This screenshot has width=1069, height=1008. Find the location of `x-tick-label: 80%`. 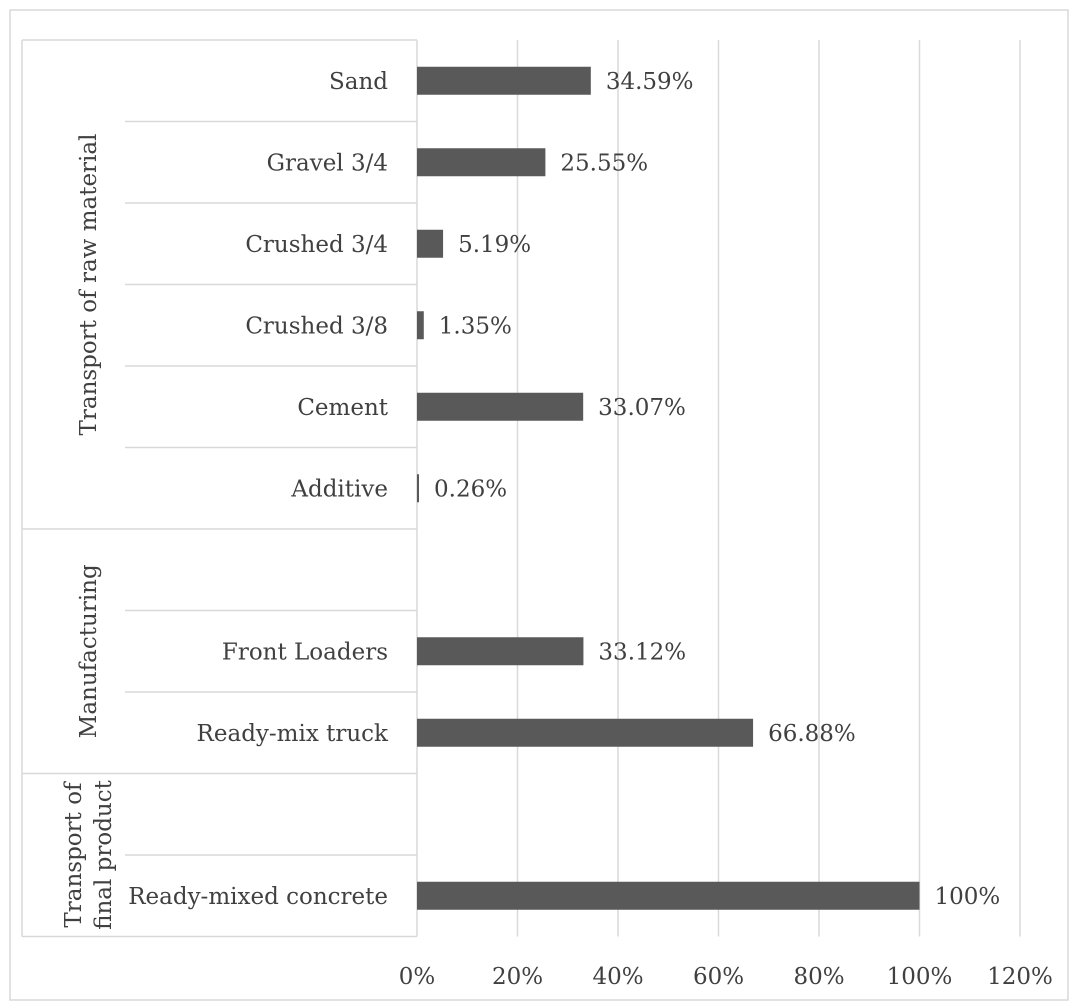

x-tick-label: 80% is located at coordinates (818, 977).